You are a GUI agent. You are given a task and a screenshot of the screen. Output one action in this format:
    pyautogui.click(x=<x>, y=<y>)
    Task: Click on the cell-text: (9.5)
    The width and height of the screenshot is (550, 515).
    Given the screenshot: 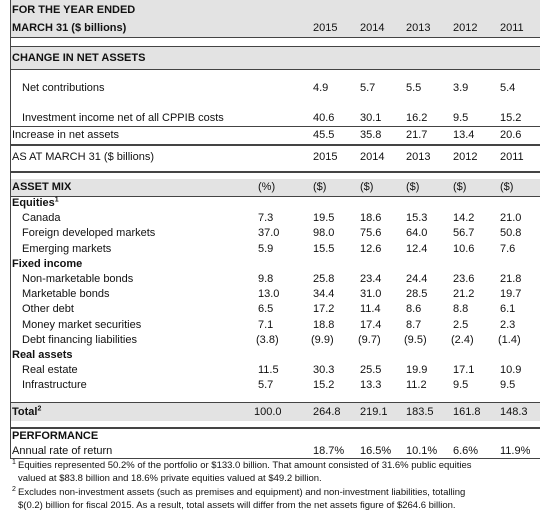 What is the action you would take?
    pyautogui.click(x=415, y=339)
    